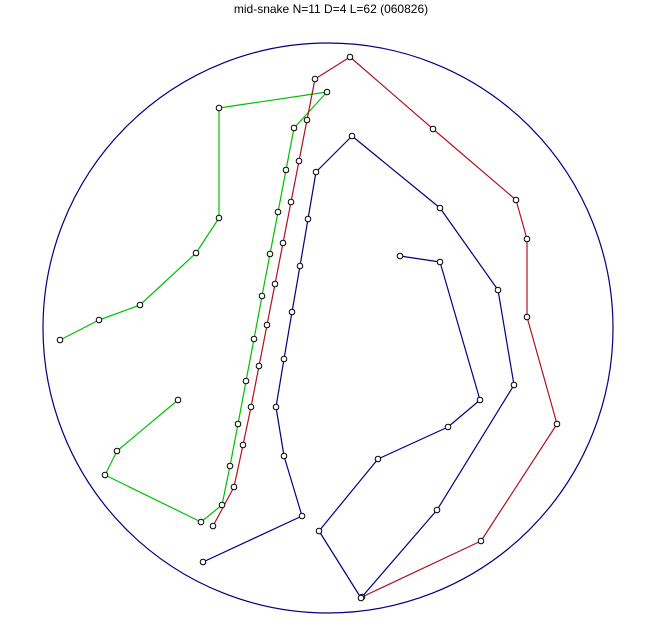 This screenshot has width=662, height=635. What do you see at coordinates (331, 9) in the screenshot?
I see `page-title: mid-snake N=11 D=4 L=62 (060826)` at bounding box center [331, 9].